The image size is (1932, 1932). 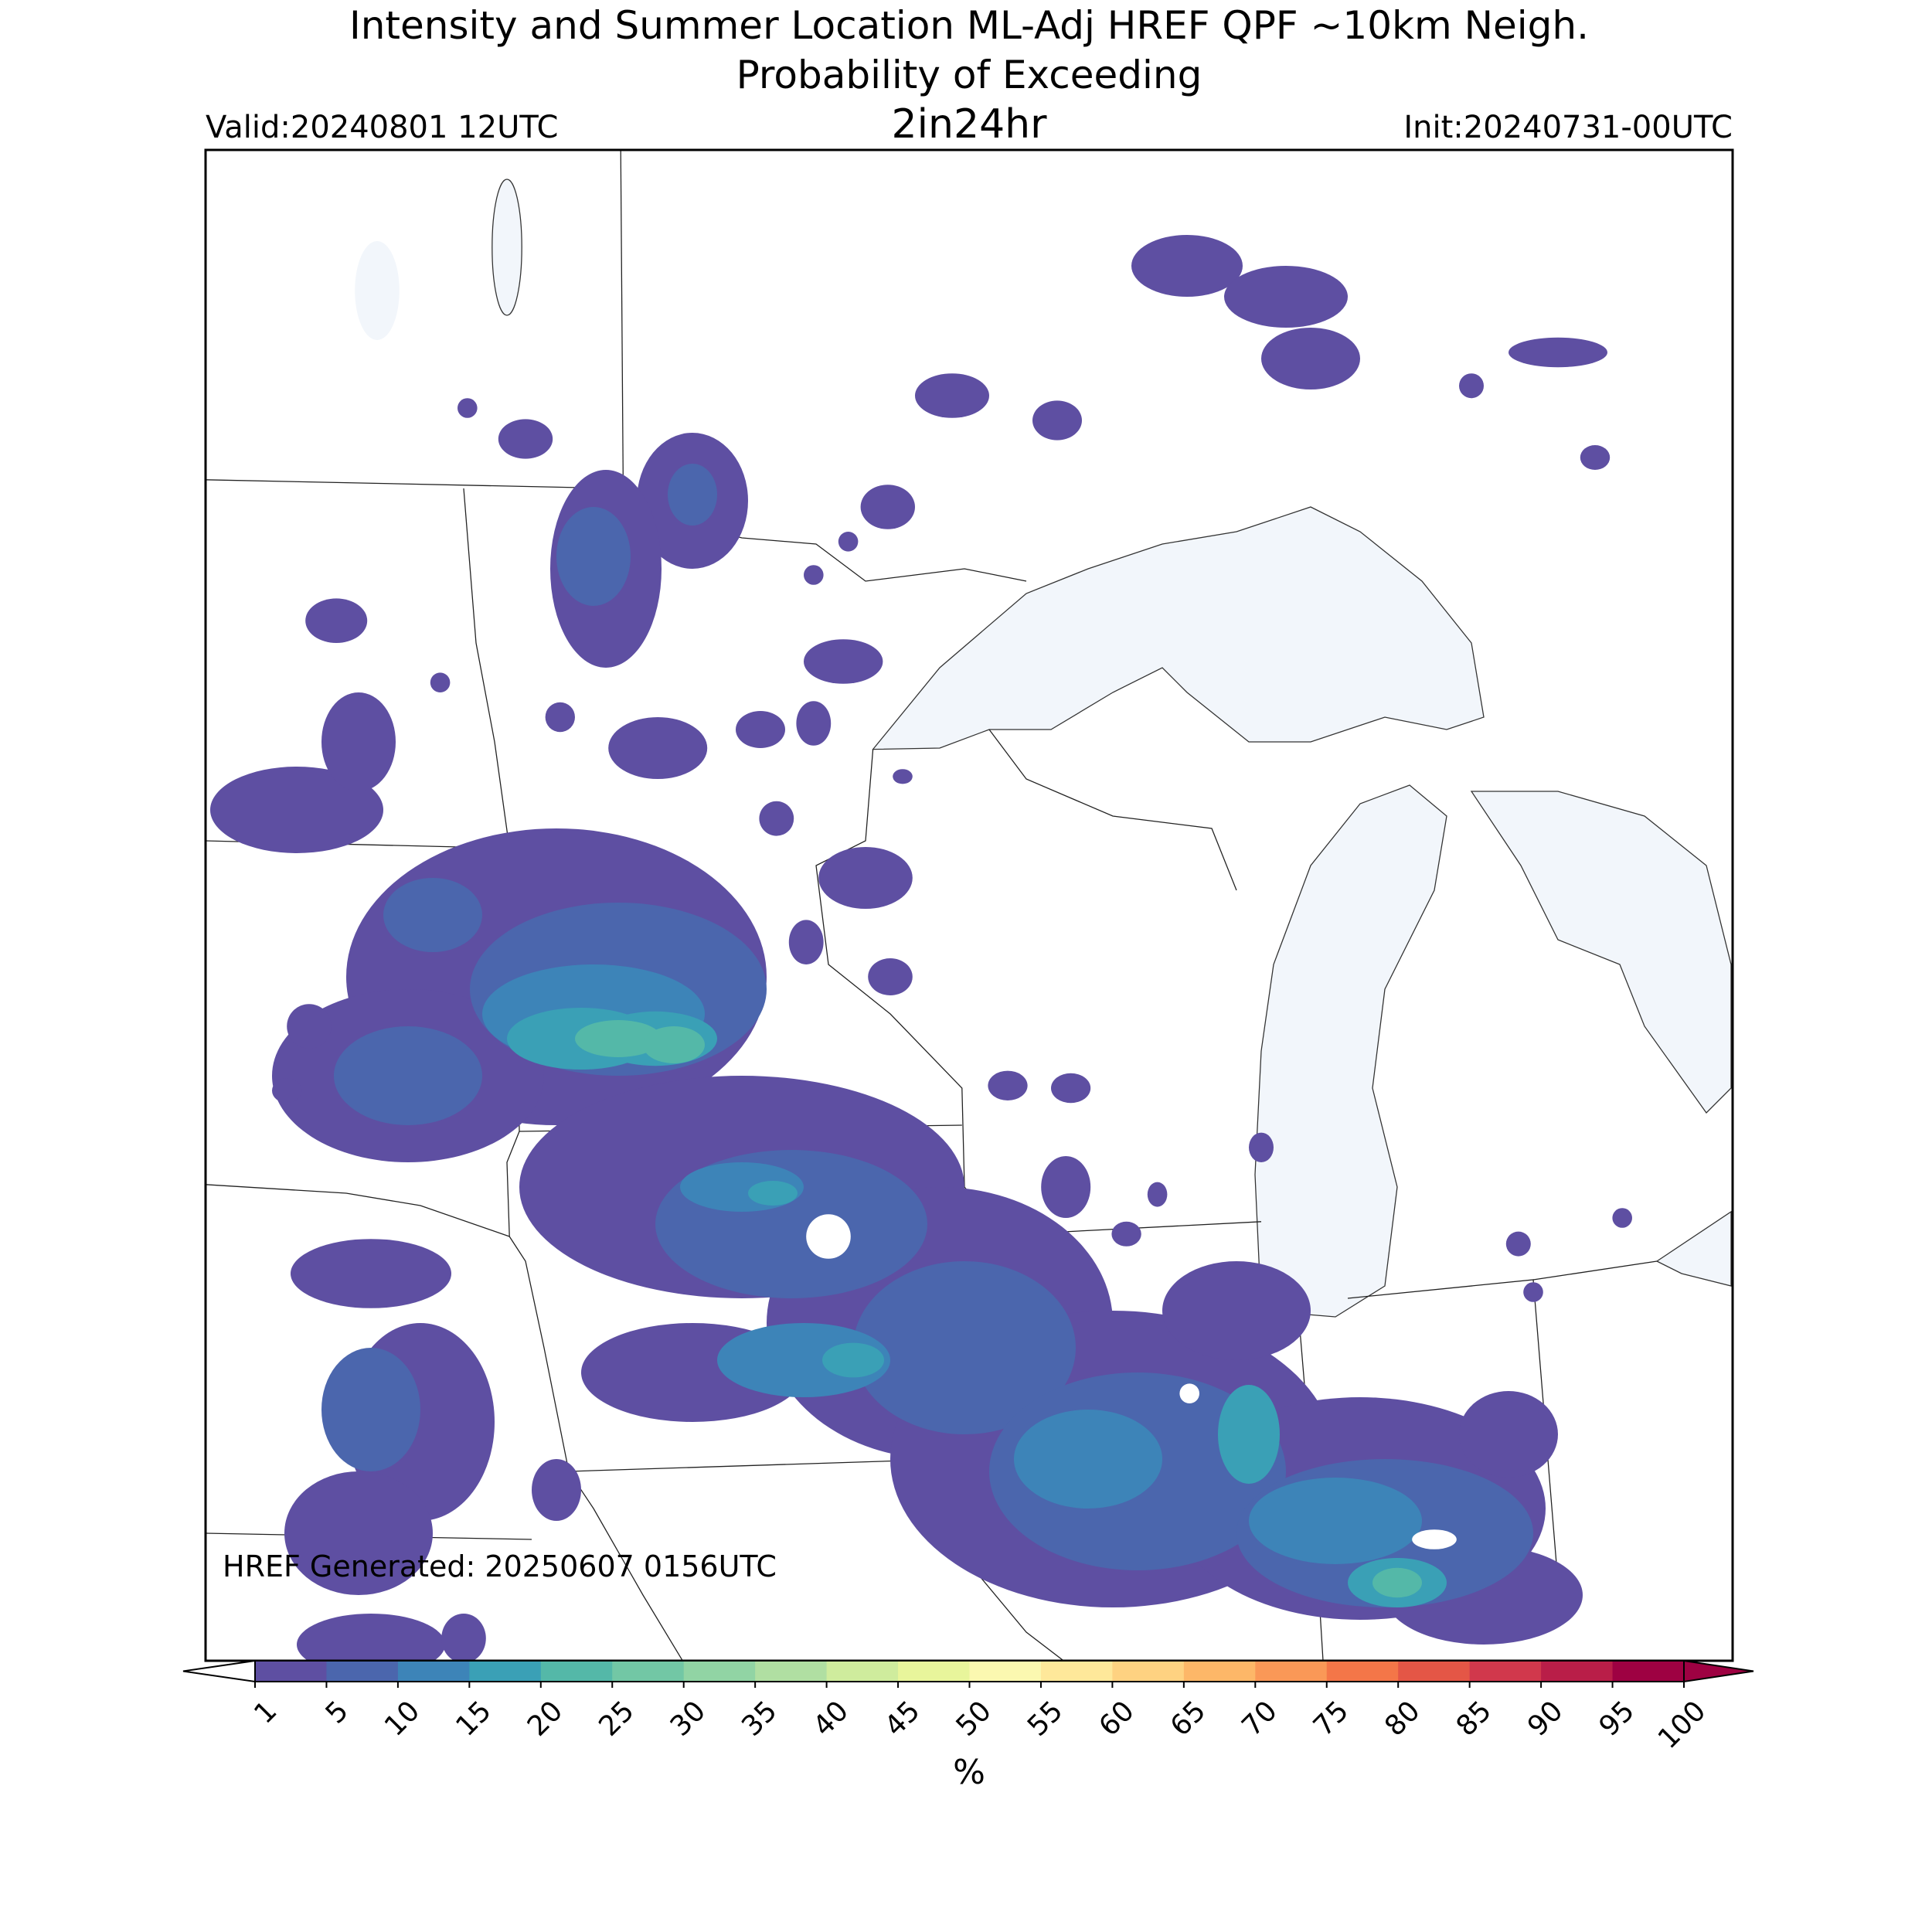 What do you see at coordinates (1045, 1718) in the screenshot?
I see `colorbar-tick-label: 55` at bounding box center [1045, 1718].